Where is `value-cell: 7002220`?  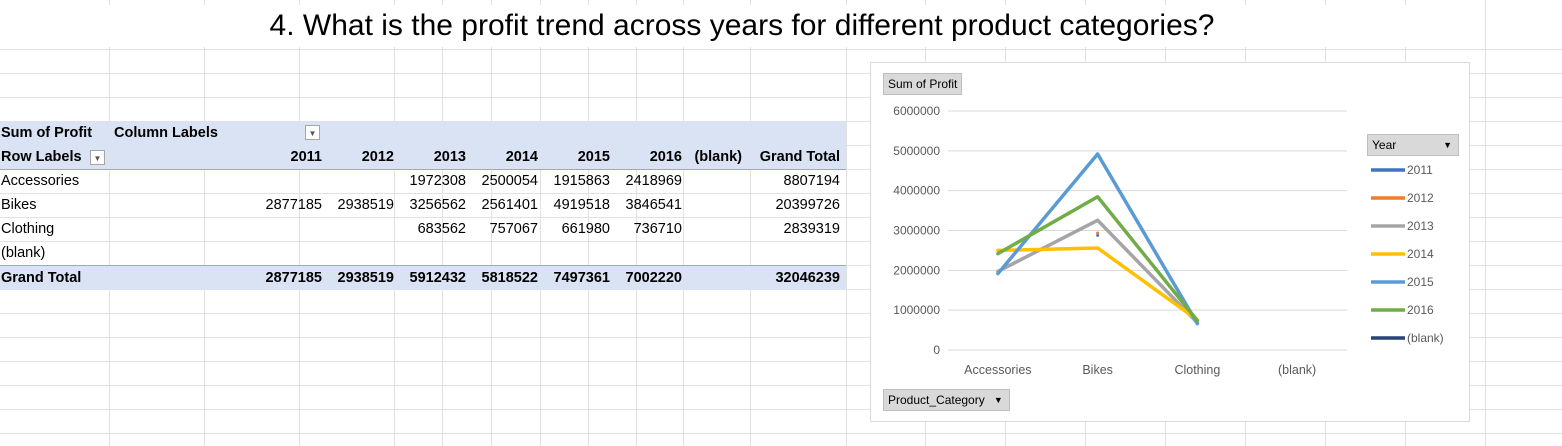 value-cell: 7002220 is located at coordinates (653, 278).